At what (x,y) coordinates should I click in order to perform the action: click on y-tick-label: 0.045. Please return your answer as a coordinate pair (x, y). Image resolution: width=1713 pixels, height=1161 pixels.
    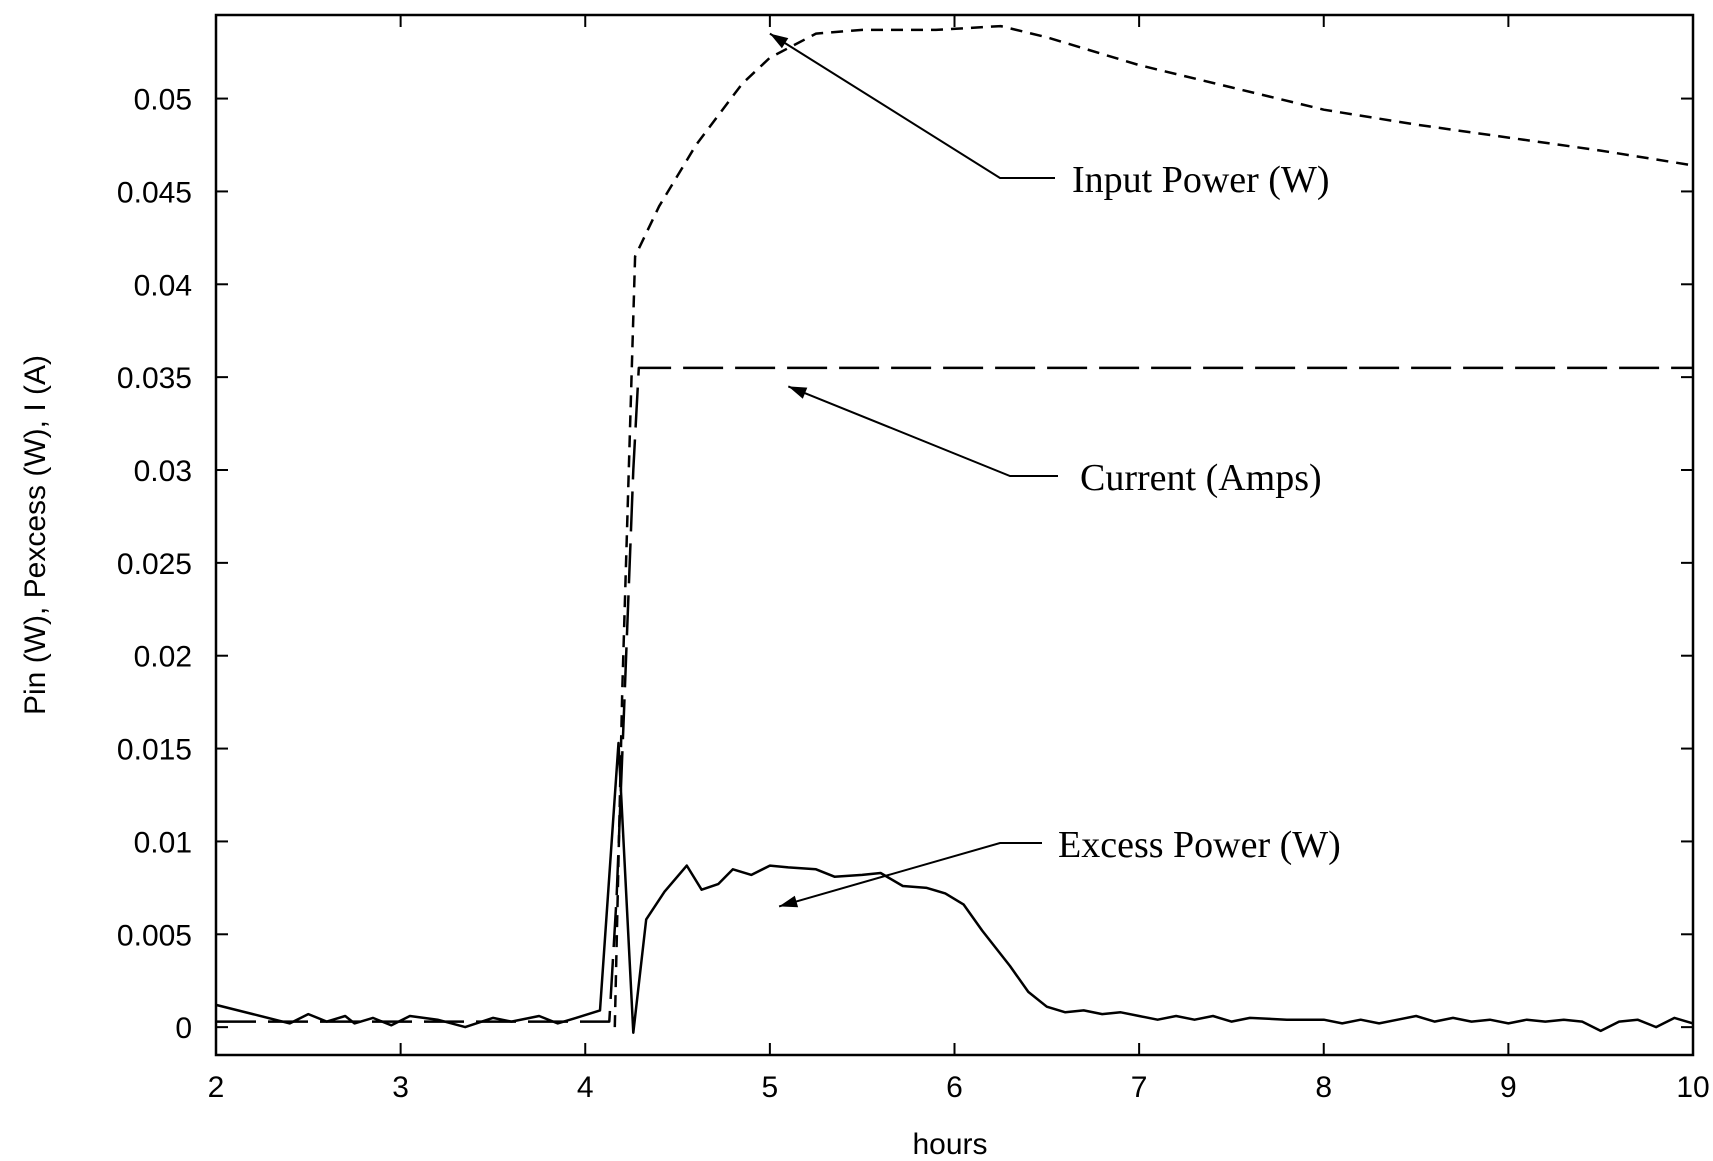
    Looking at the image, I should click on (154, 192).